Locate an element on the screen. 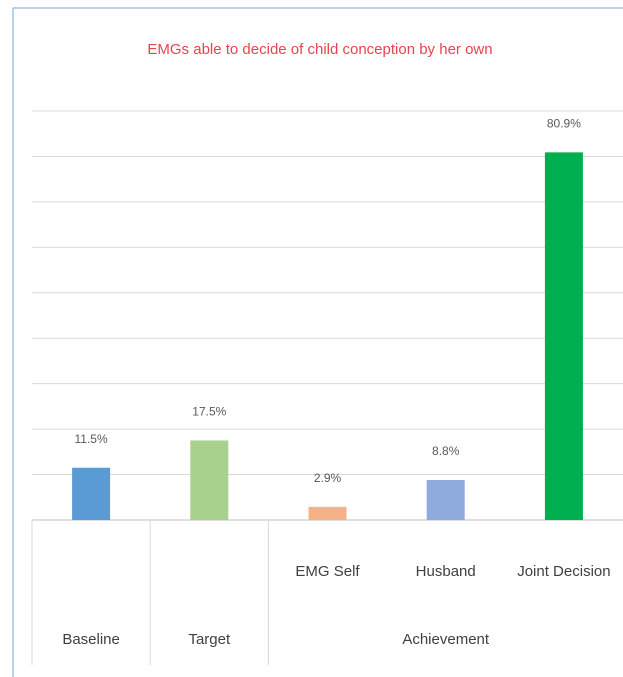 Image resolution: width=623 pixels, height=677 pixels. value-label: 80.9% is located at coordinates (564, 124).